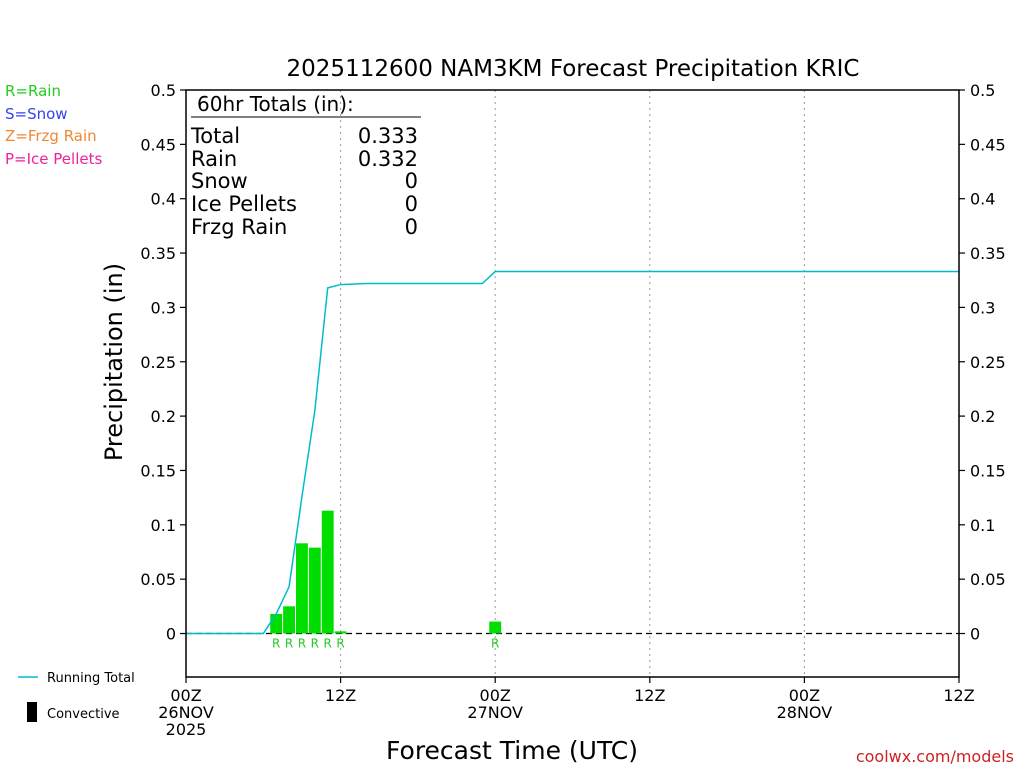 This screenshot has height=768, width=1024. I want to click on x-tick-label: 27NOV, so click(495, 712).